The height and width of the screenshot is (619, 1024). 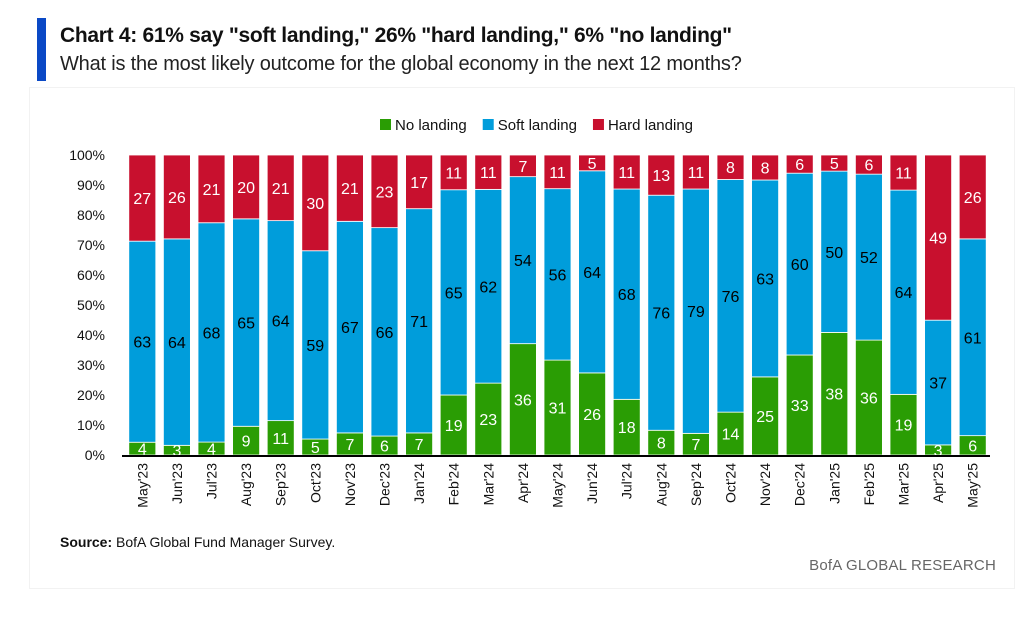 What do you see at coordinates (834, 395) in the screenshot?
I see `data-label: 38` at bounding box center [834, 395].